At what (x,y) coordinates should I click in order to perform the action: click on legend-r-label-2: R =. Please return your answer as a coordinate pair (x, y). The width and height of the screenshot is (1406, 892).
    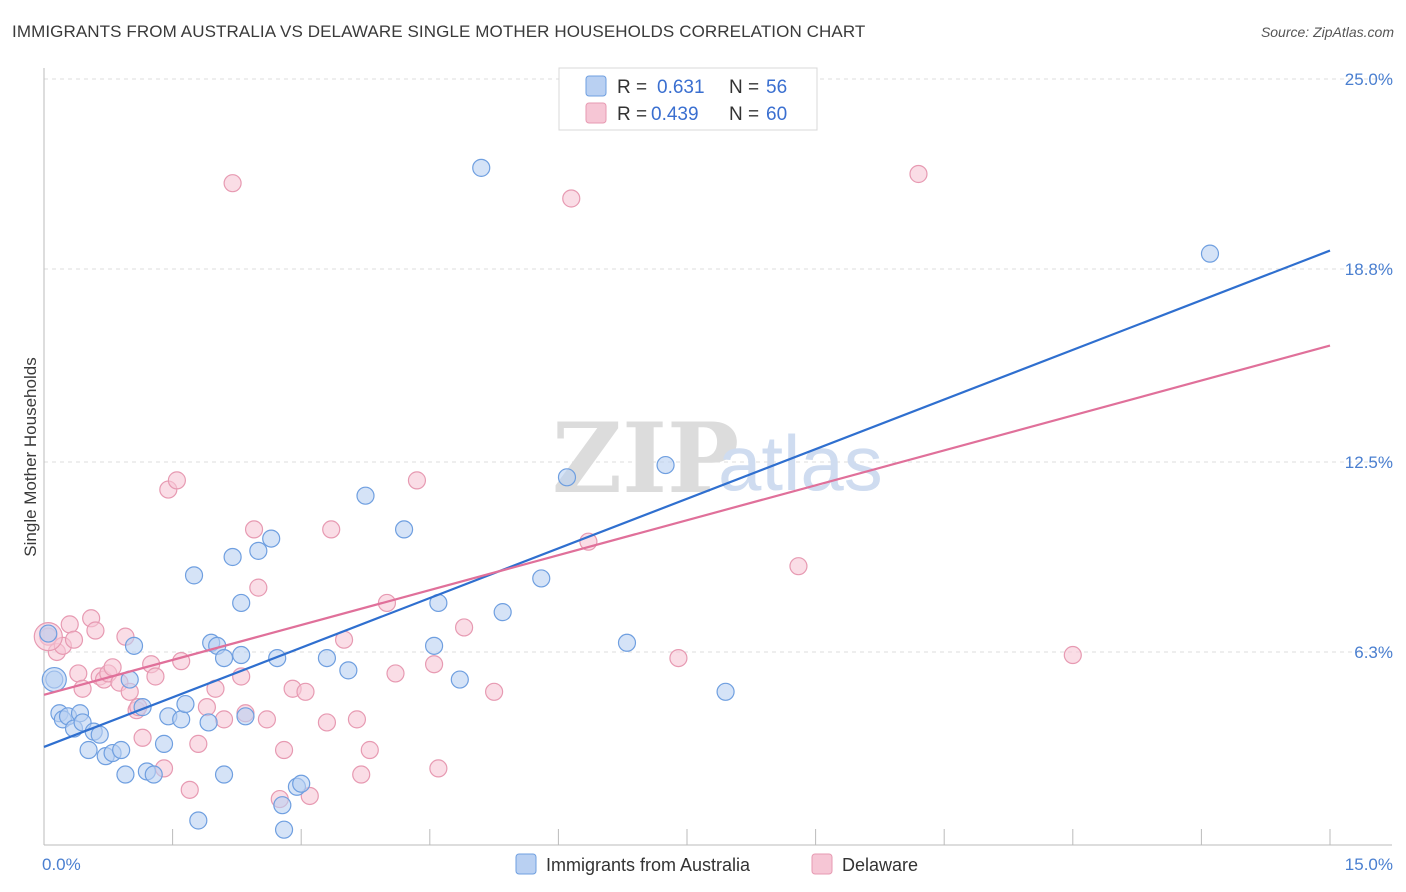
    Looking at the image, I should click on (632, 114).